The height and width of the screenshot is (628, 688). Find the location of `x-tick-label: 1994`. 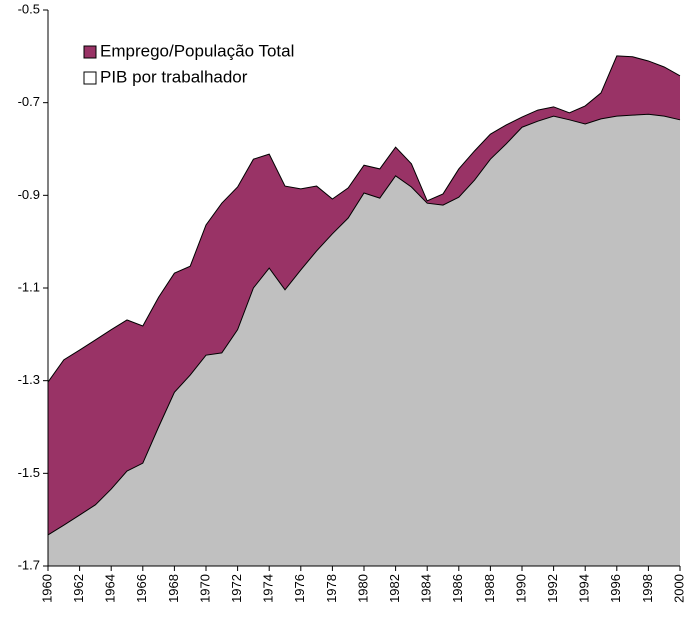

x-tick-label: 1994 is located at coordinates (584, 588).